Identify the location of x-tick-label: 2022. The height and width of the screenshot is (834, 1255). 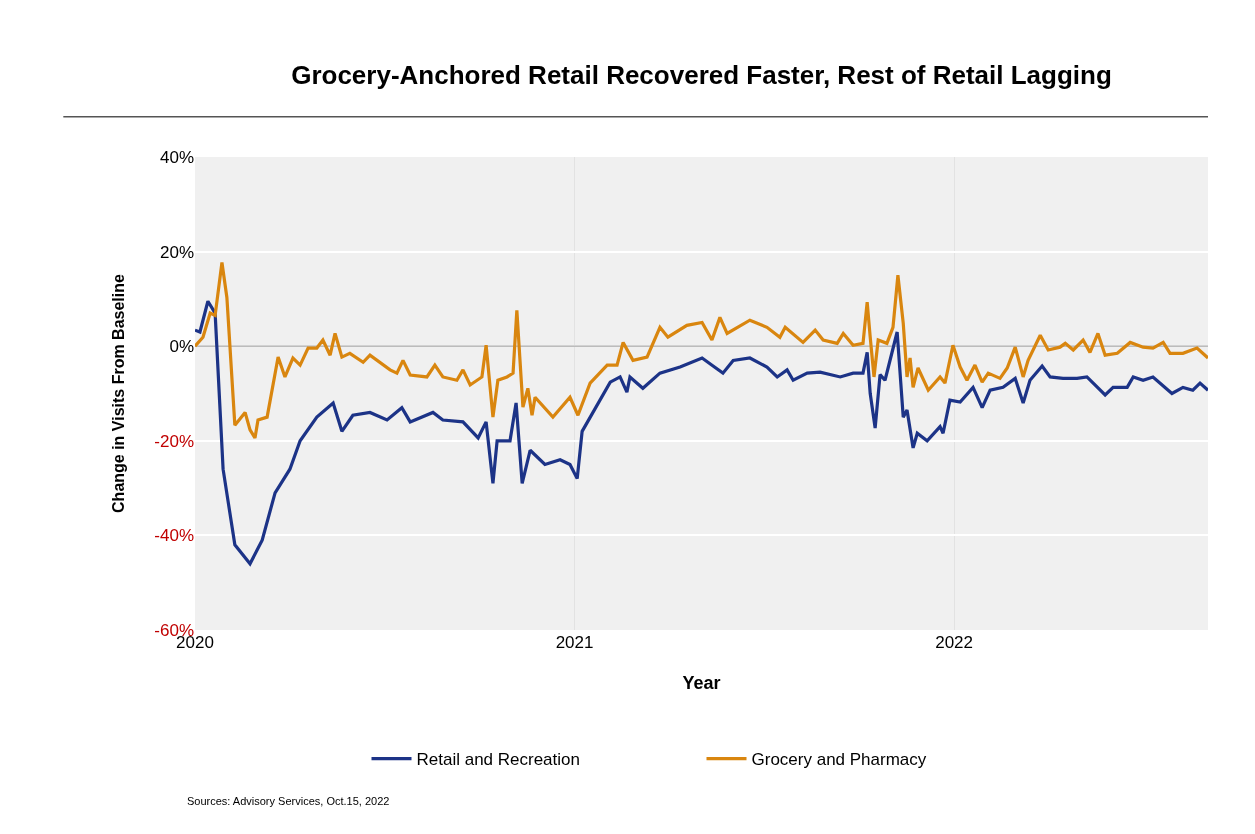
(954, 642).